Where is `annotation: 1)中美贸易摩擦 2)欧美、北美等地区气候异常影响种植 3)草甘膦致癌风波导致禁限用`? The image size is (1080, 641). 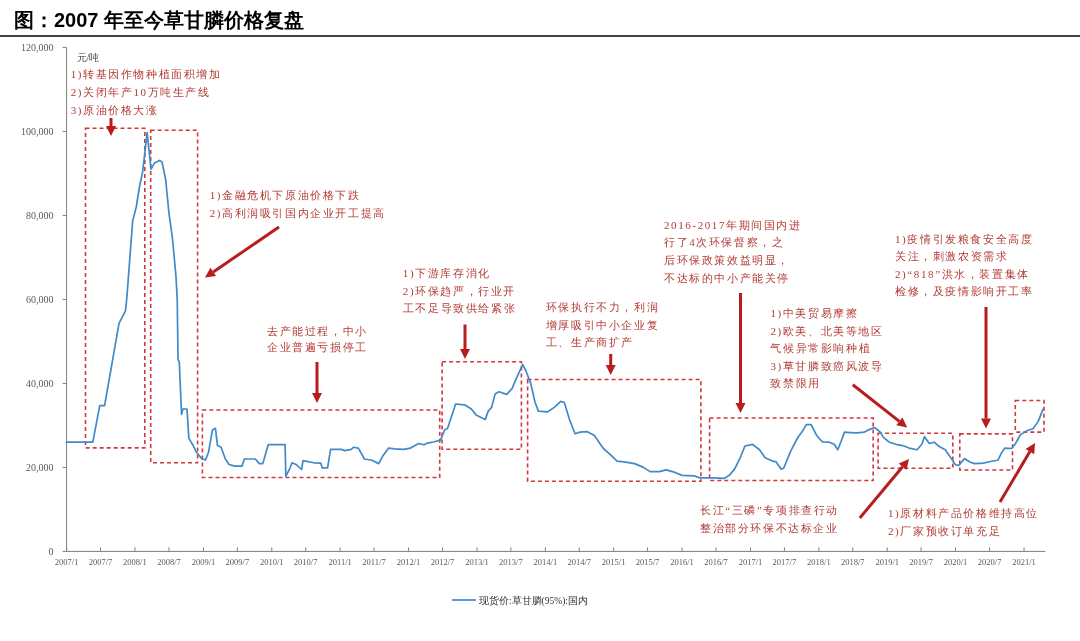 annotation: 1)中美贸易摩擦 2)欧美、北美等地区气候异常影响种植 3)草甘膦致癌风波导致禁限用 is located at coordinates (827, 348).